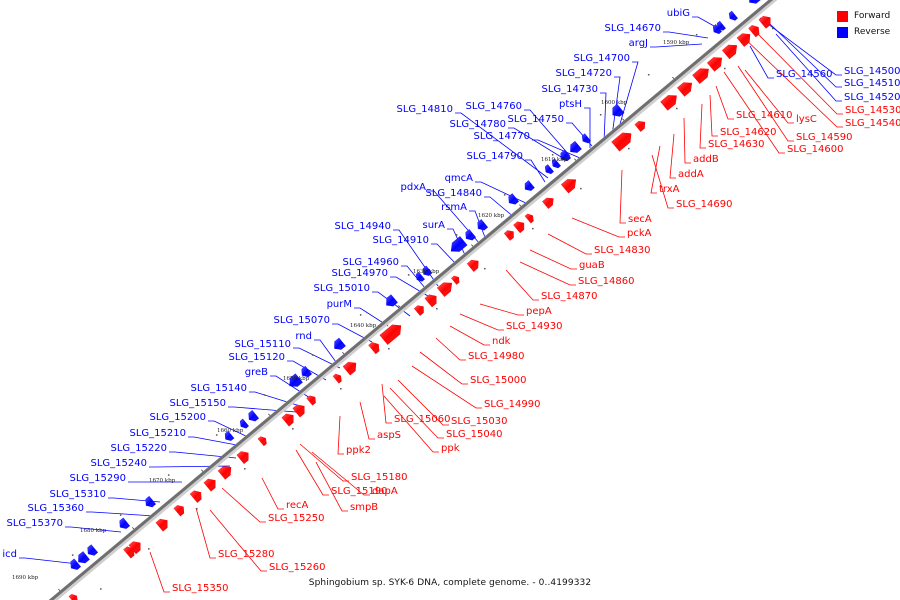 This screenshot has height=600, width=900. What do you see at coordinates (638, 43) in the screenshot?
I see `gene-label-argj: argJ` at bounding box center [638, 43].